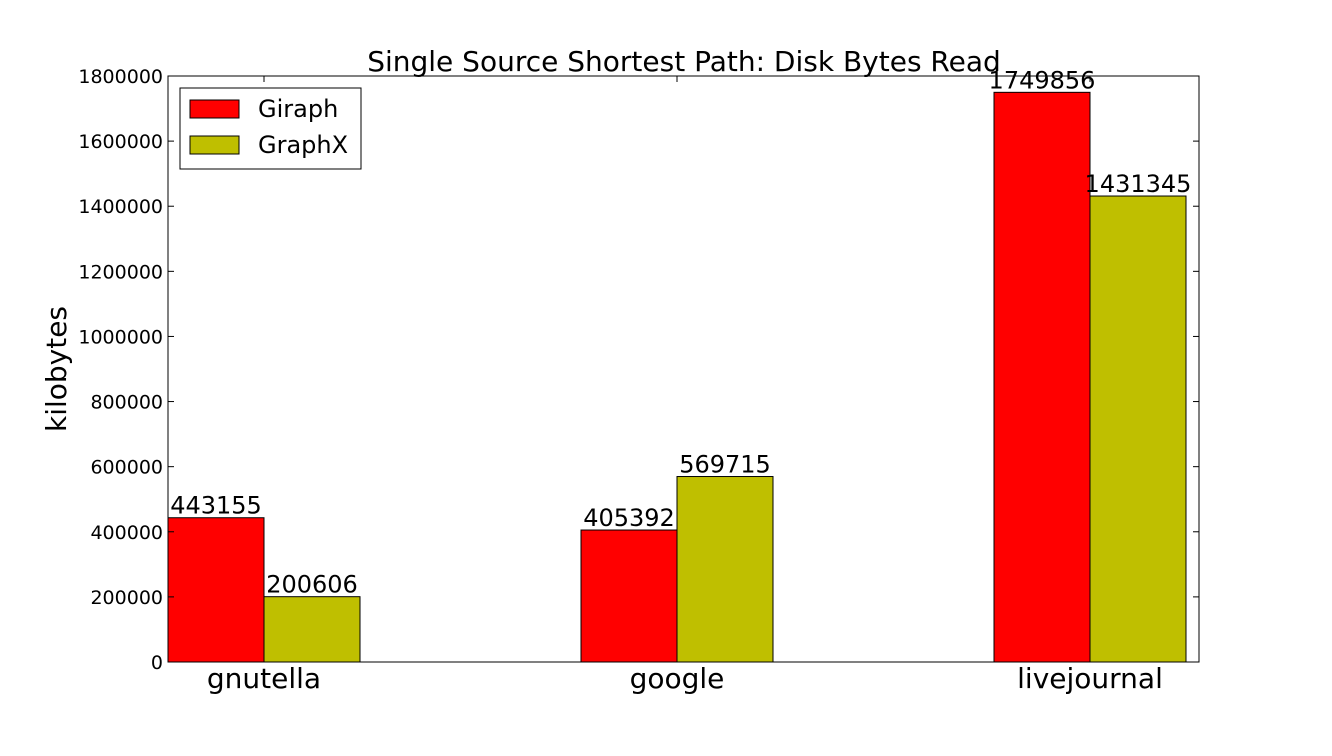  What do you see at coordinates (216, 506) in the screenshot?
I see `data-label: 443155` at bounding box center [216, 506].